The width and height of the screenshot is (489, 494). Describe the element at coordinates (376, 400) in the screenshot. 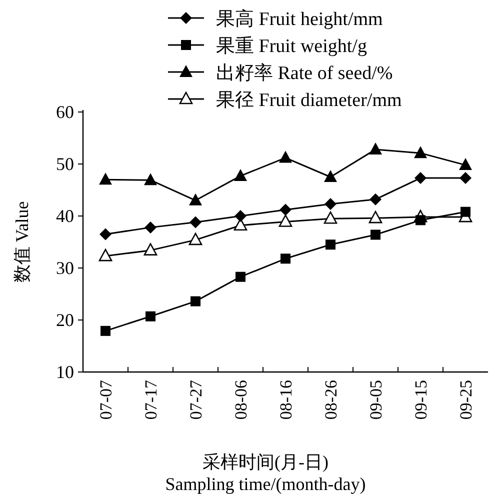

I see `x-tick-label: 09-05` at that location.